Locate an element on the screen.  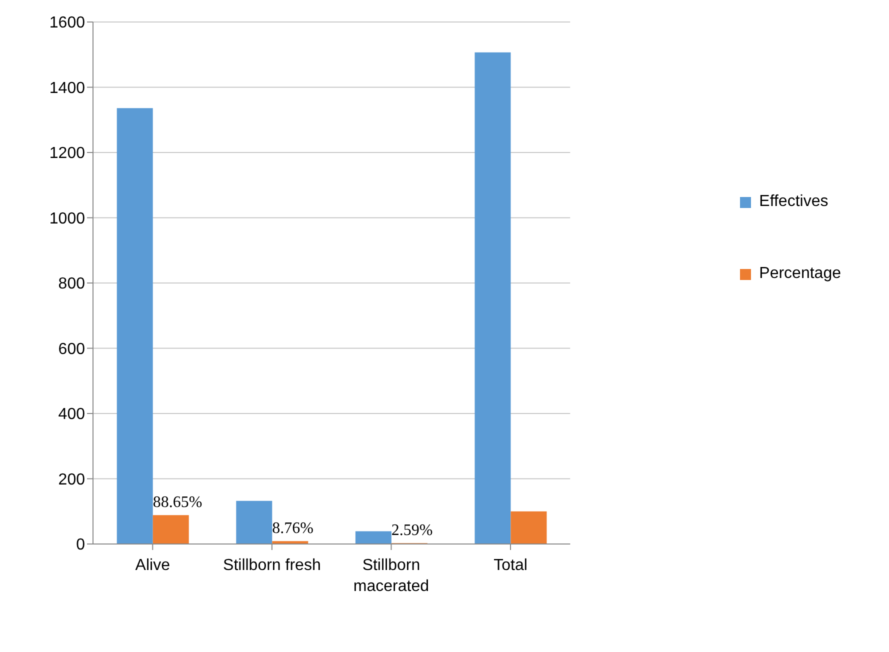
y-tick-label: 1600 is located at coordinates (67, 23).